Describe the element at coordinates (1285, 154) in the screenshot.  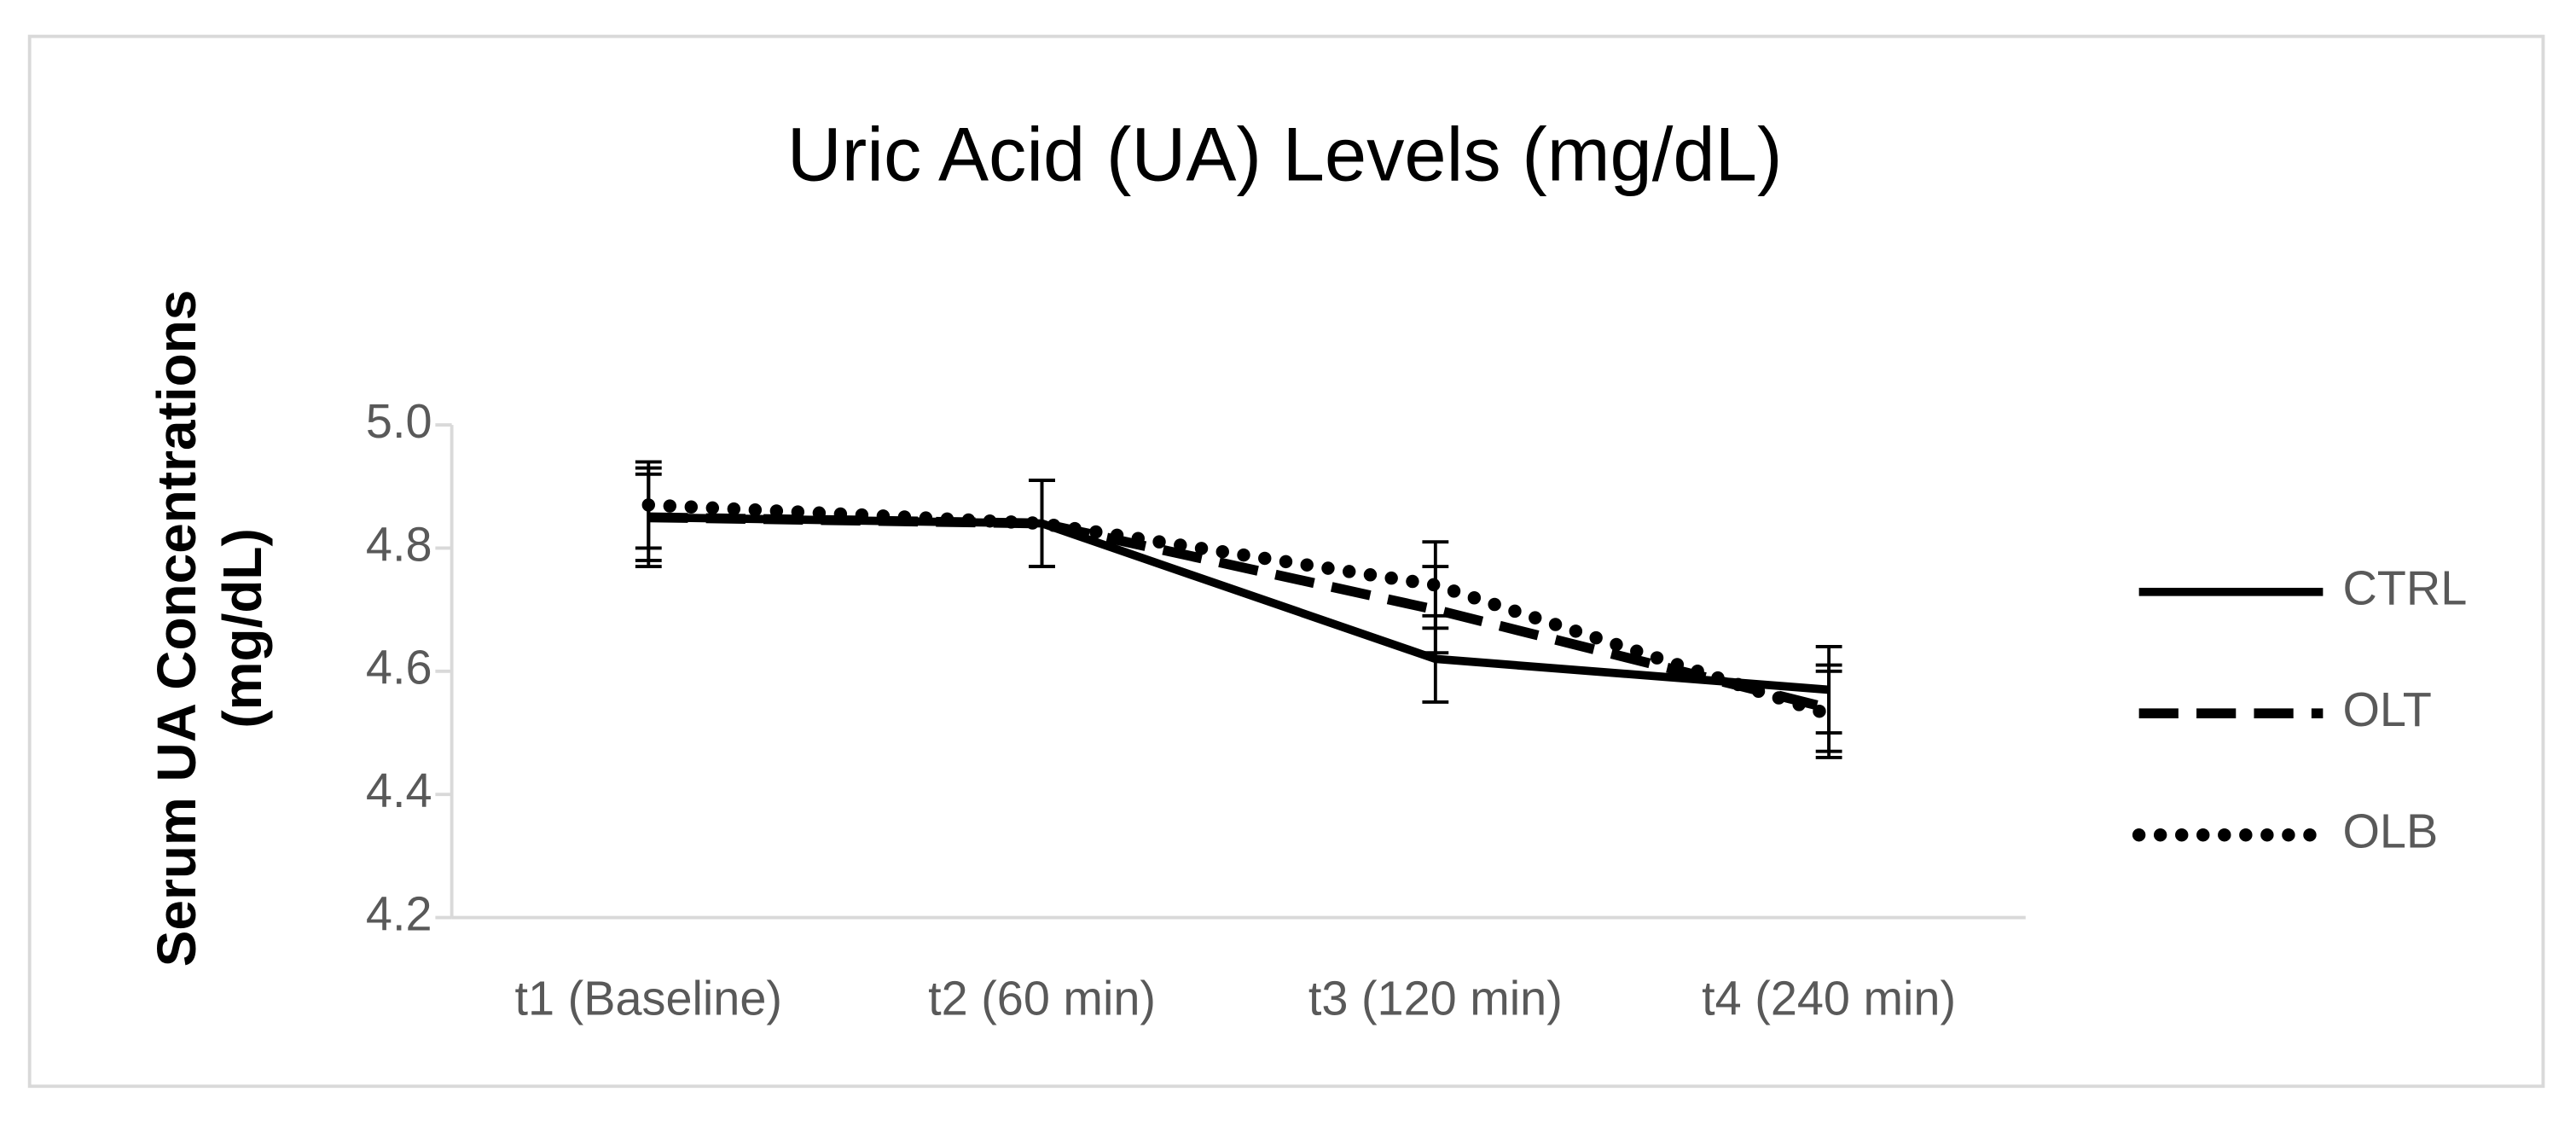
I see `chart-title: Uric Acid (UA) Levels (mg/dL)` at that location.